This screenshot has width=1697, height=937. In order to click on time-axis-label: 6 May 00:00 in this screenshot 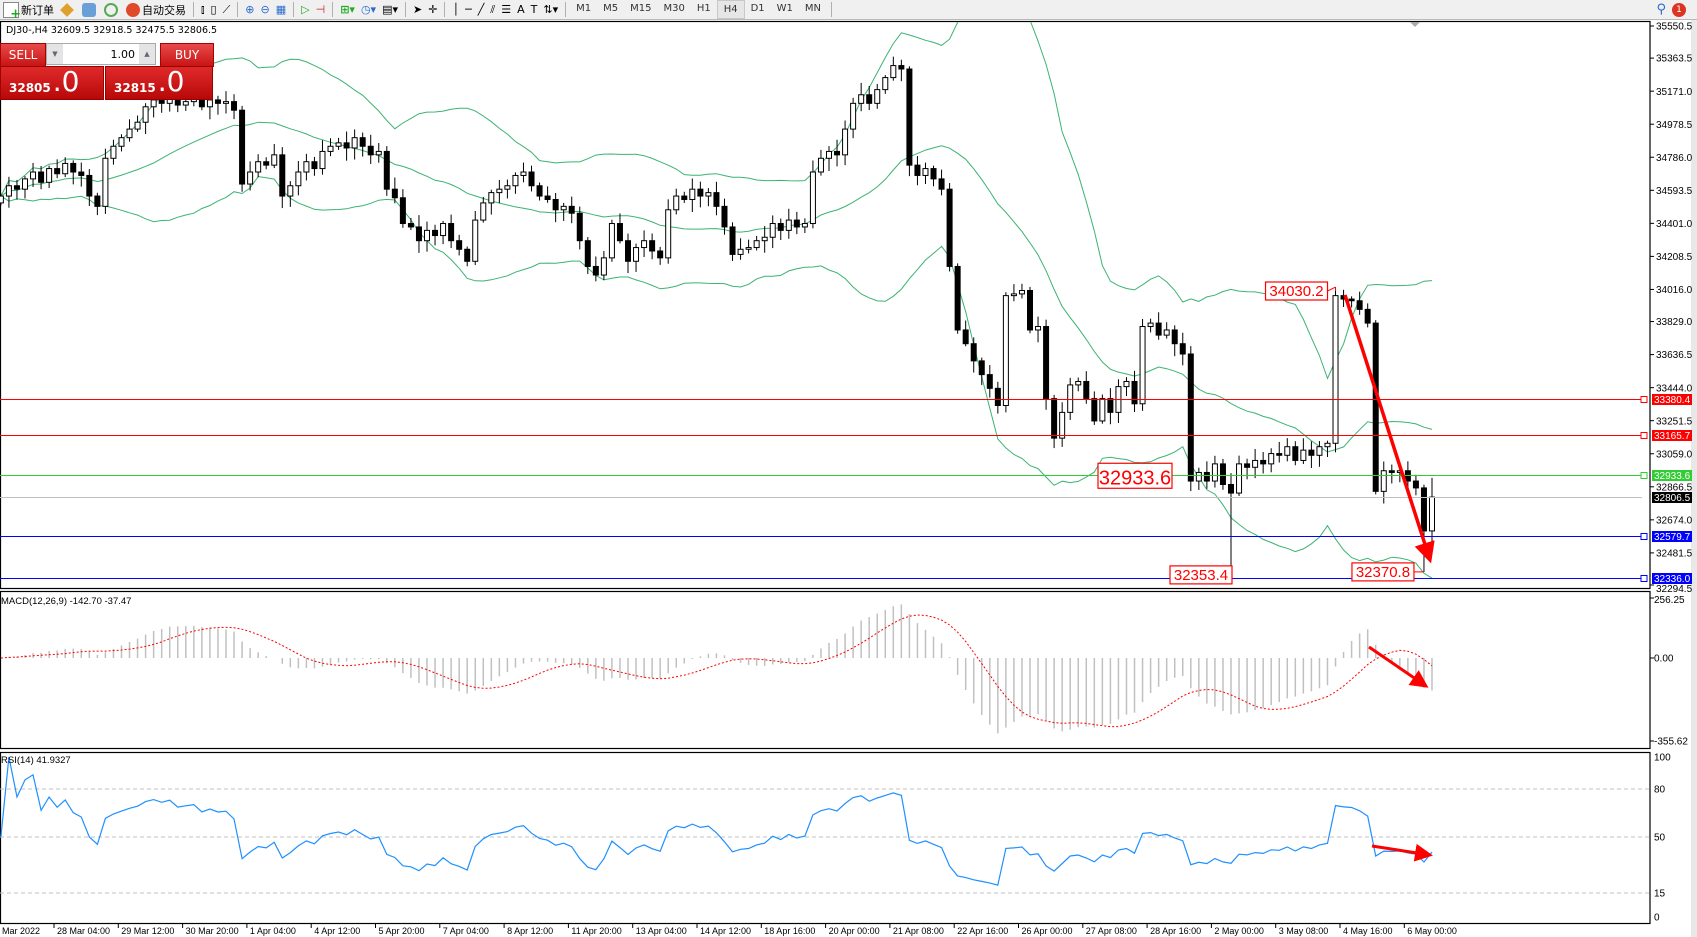, I will do `click(1432, 931)`.